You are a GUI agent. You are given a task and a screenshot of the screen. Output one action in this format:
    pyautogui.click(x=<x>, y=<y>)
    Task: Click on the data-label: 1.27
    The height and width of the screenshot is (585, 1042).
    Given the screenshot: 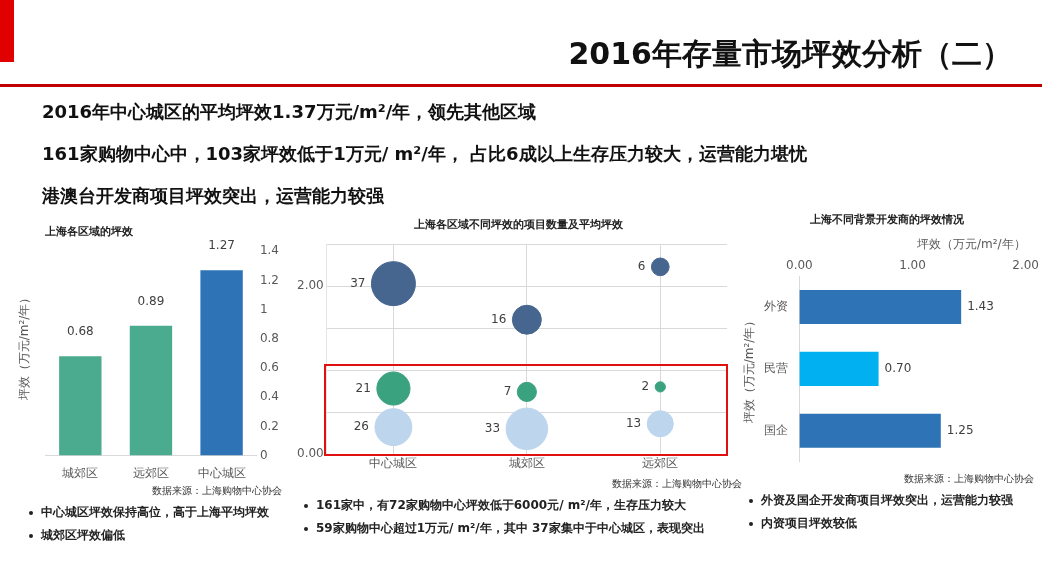 What is the action you would take?
    pyautogui.click(x=221, y=245)
    